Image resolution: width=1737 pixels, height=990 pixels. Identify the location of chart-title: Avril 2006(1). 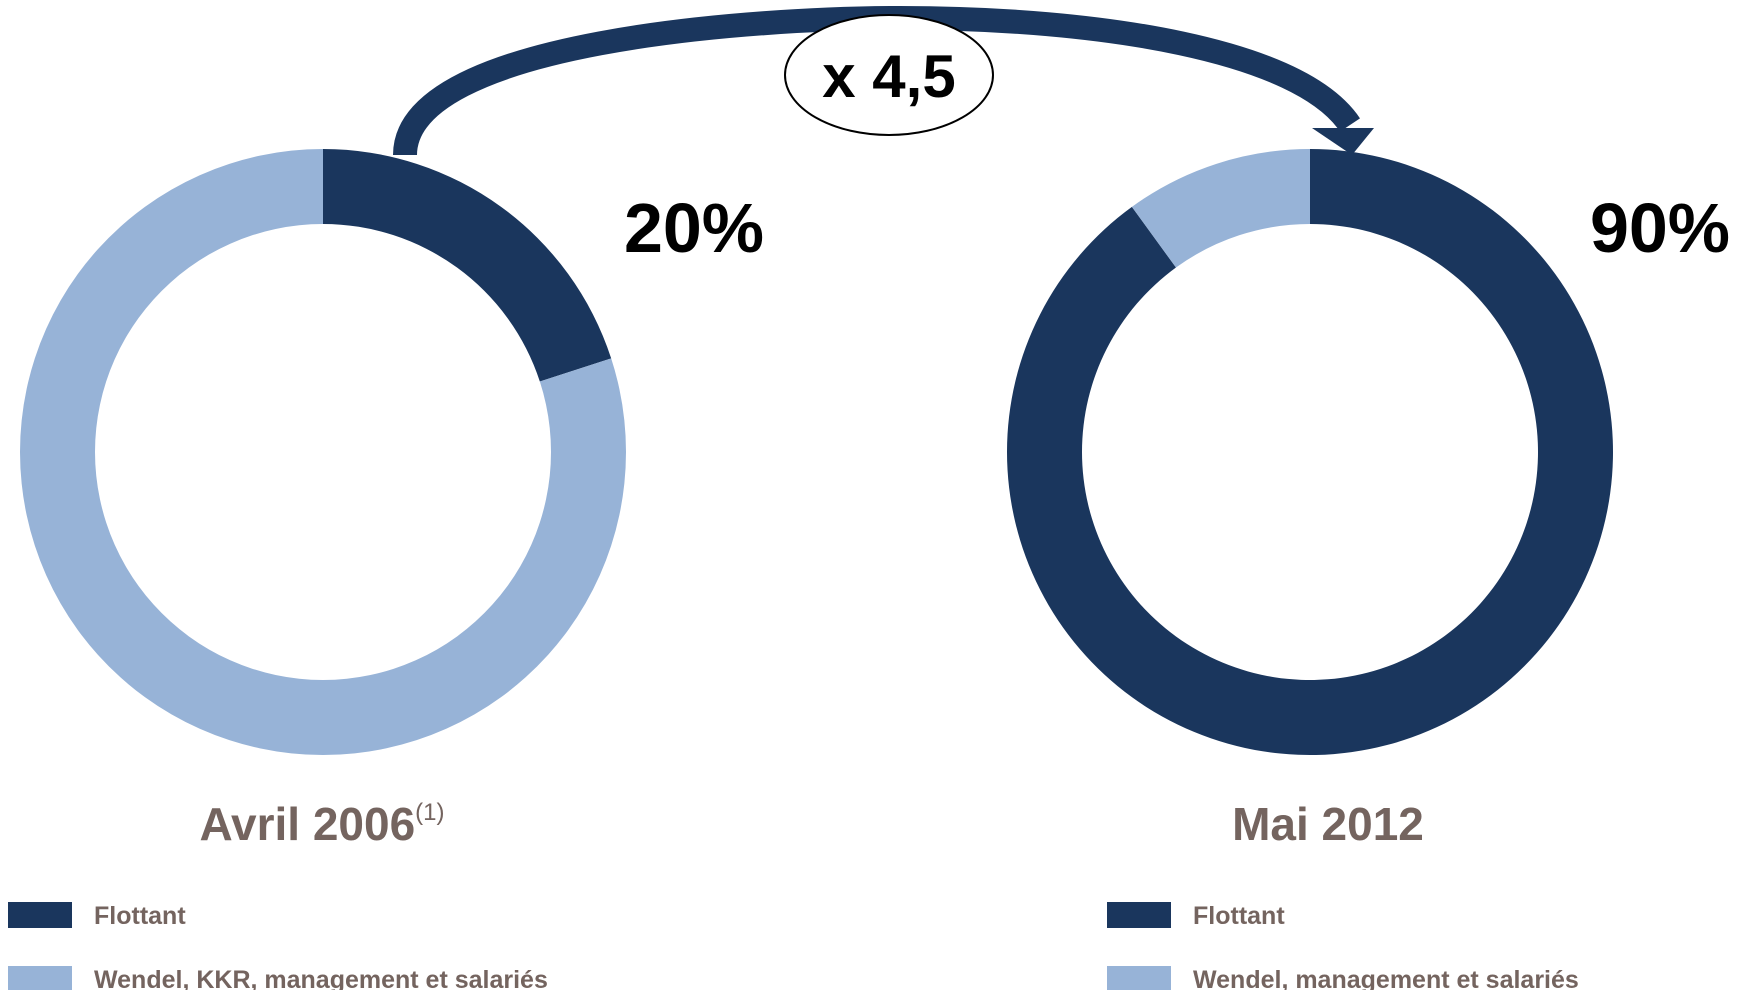
(321, 824).